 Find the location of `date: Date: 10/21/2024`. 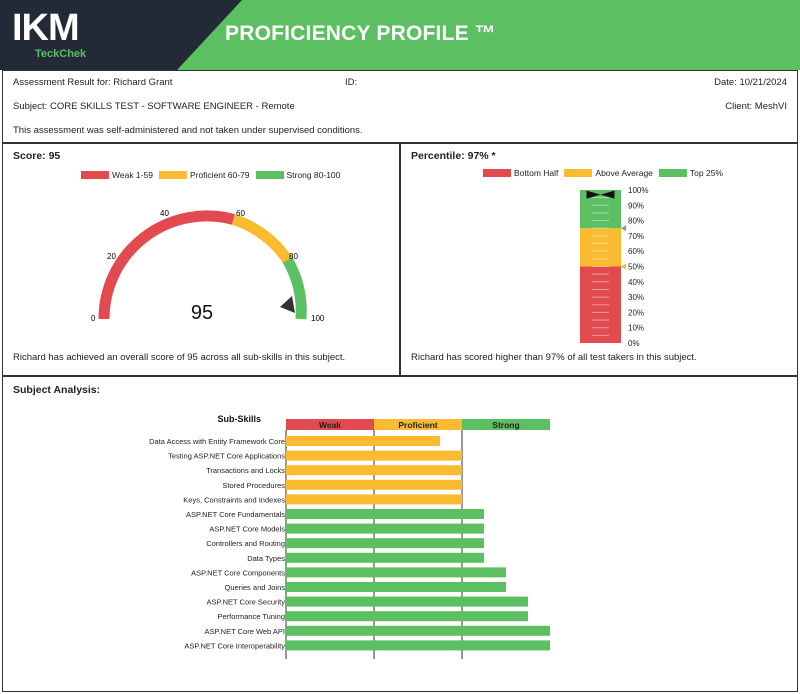

date: Date: 10/21/2024 is located at coordinates (750, 82).